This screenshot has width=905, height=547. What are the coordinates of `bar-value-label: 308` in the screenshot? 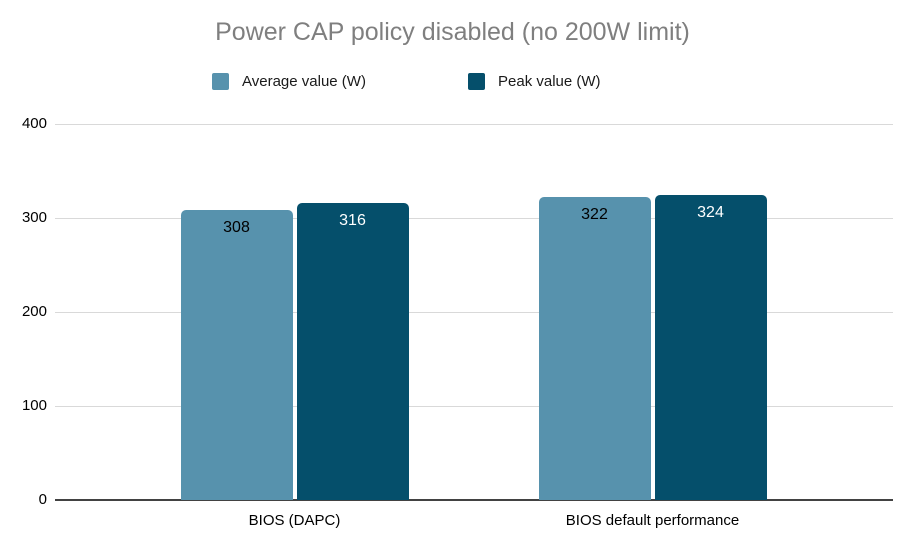 It's located at (236, 228).